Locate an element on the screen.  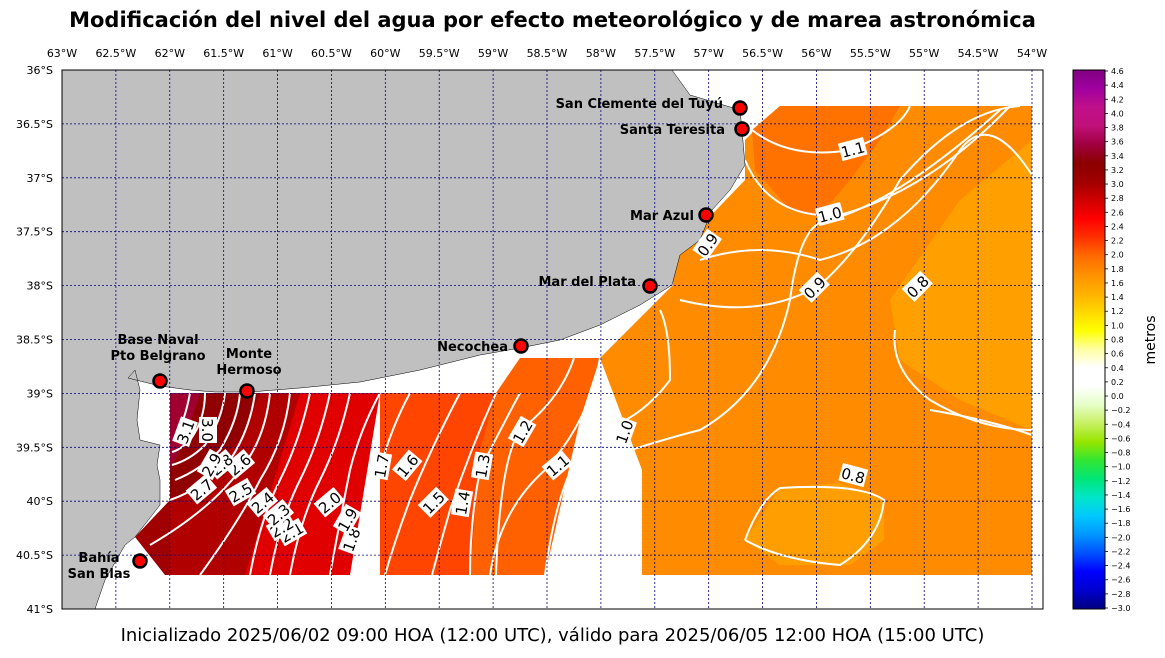
contour-label: 1.0 is located at coordinates (829, 214).